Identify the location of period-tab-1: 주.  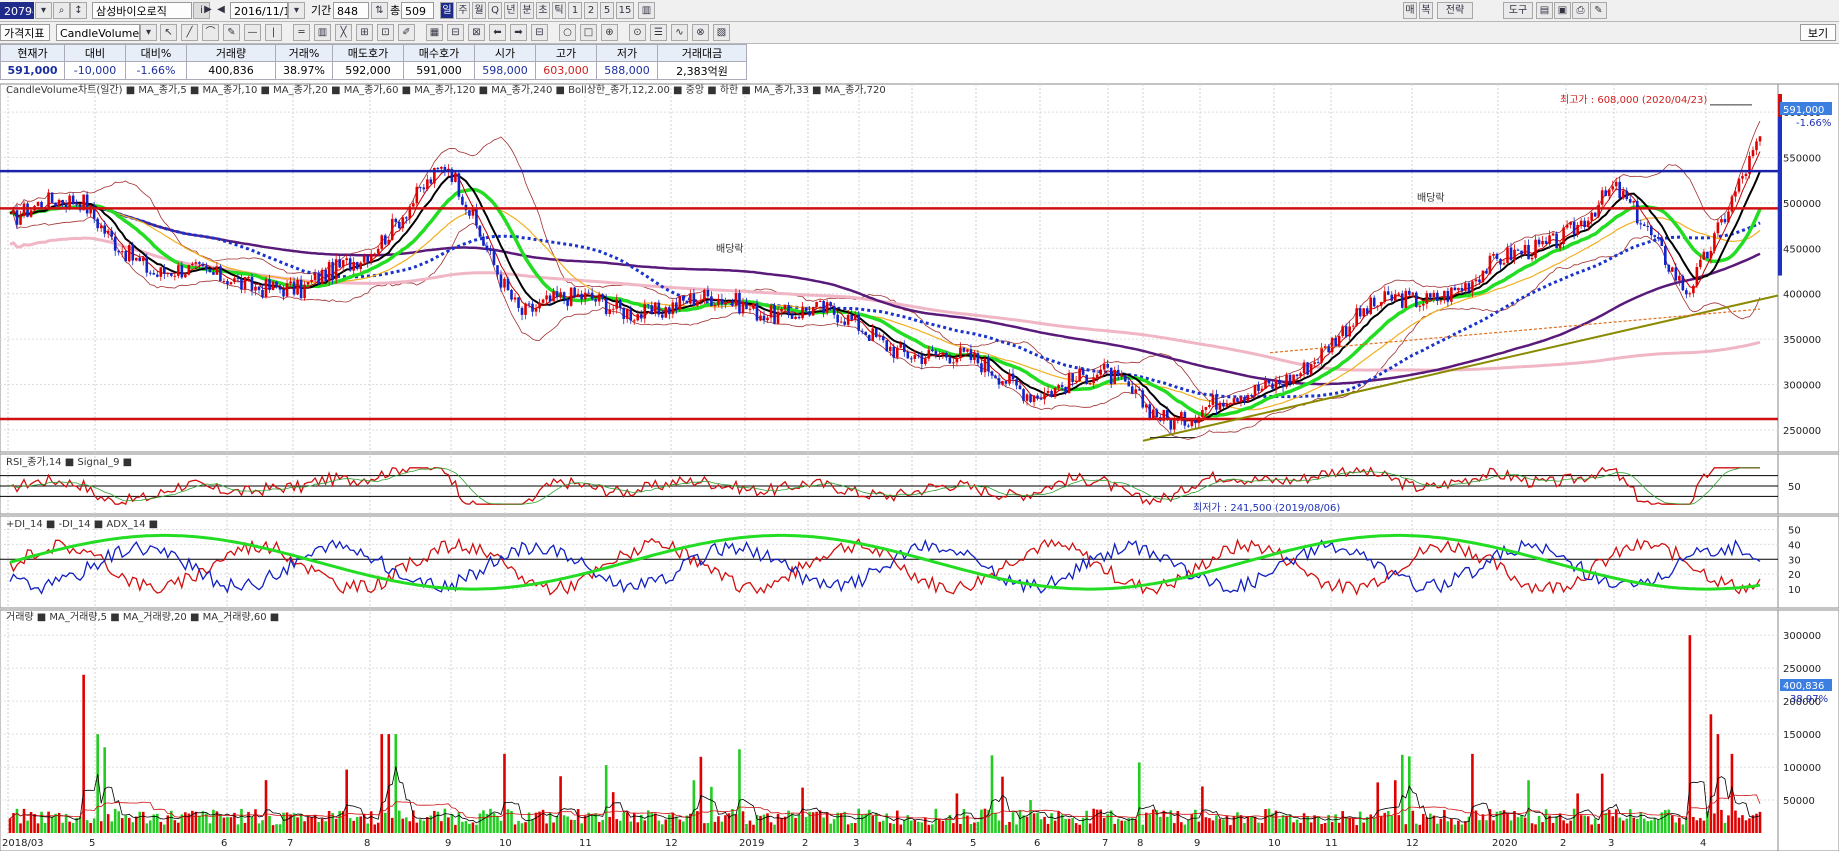
(463, 10).